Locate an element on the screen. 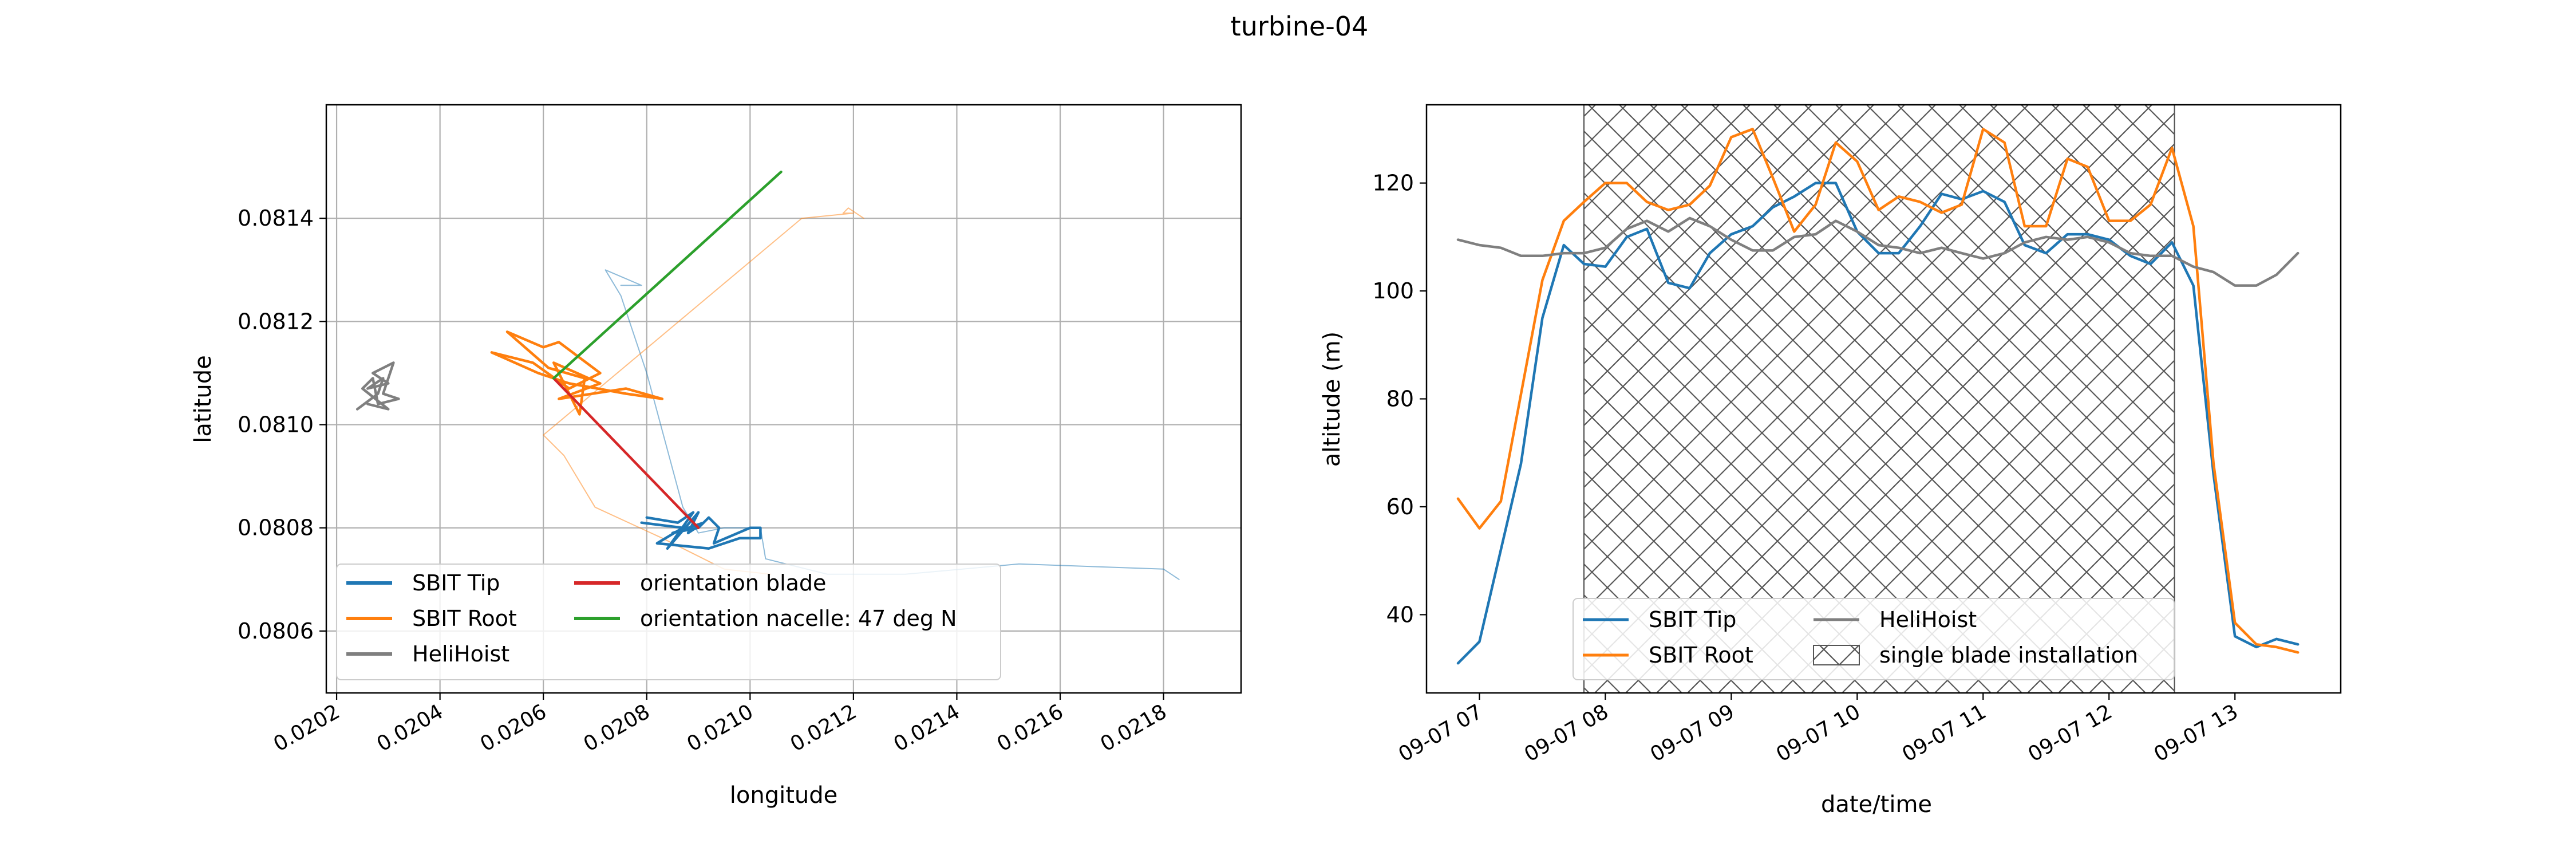 Image resolution: width=2576 pixels, height=859 pixels. y-tick-label: 120 is located at coordinates (1393, 184).